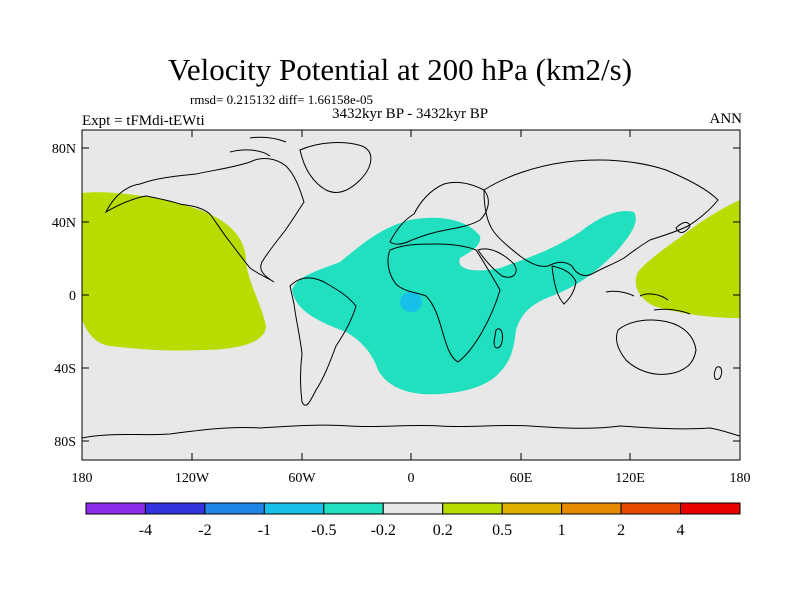 Image resolution: width=800 pixels, height=600 pixels. I want to click on lat-label-80n: 80N, so click(64, 149).